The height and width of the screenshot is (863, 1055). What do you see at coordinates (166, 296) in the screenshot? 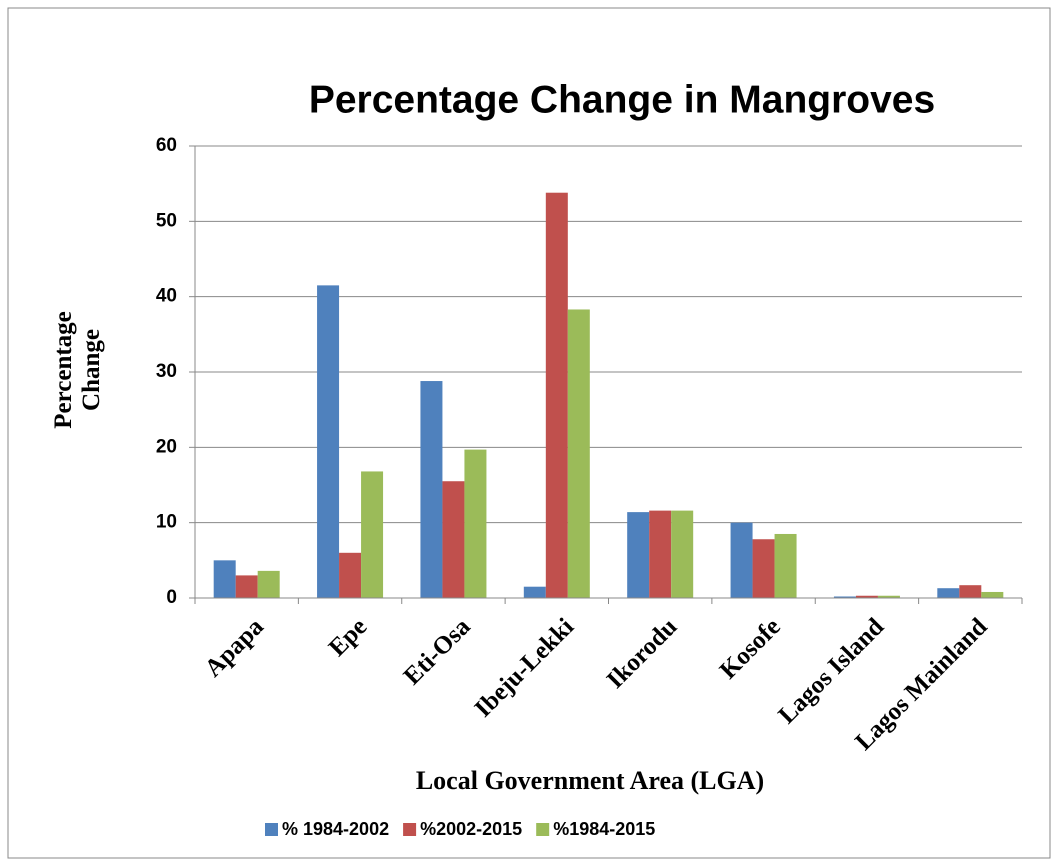
I see `y-tick-label: 40` at bounding box center [166, 296].